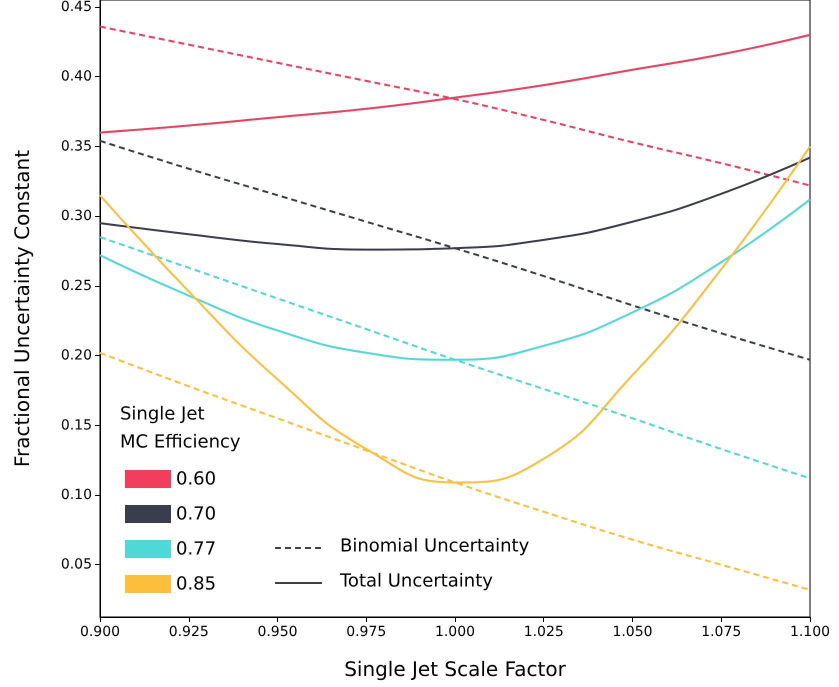  I want to click on annotation: Binomial Uncertainty, so click(435, 546).